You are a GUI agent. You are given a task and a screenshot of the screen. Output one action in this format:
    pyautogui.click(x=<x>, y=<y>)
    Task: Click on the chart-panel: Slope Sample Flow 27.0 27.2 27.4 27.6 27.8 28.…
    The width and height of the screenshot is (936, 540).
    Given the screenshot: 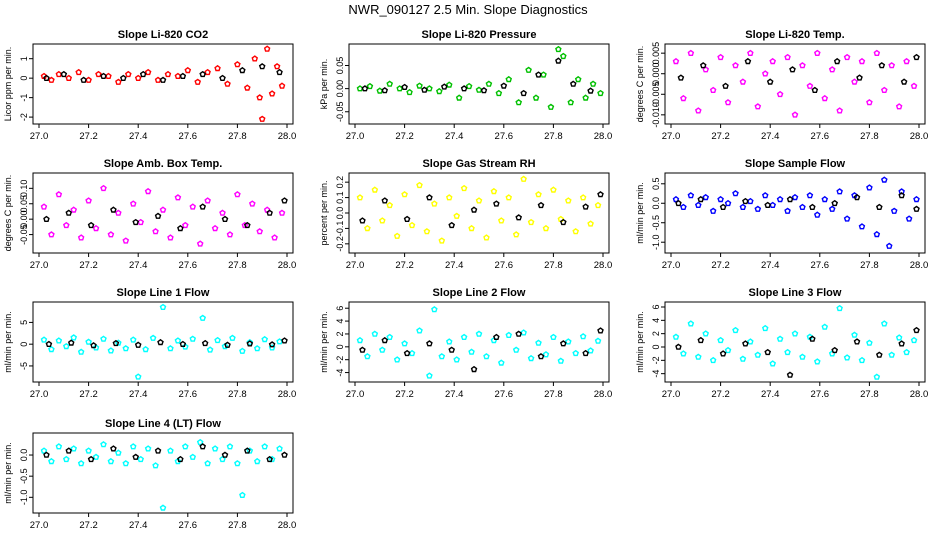 What is the action you would take?
    pyautogui.click(x=781, y=214)
    